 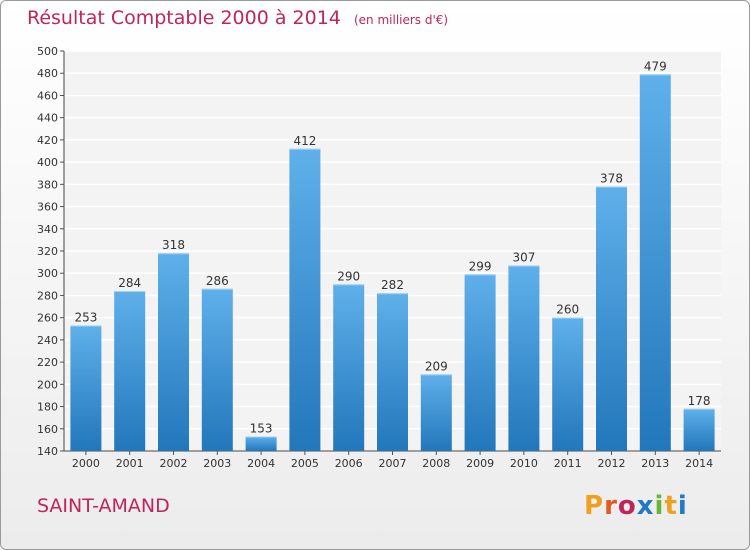 I want to click on proxiti-logo: Proxiti, so click(x=636, y=506).